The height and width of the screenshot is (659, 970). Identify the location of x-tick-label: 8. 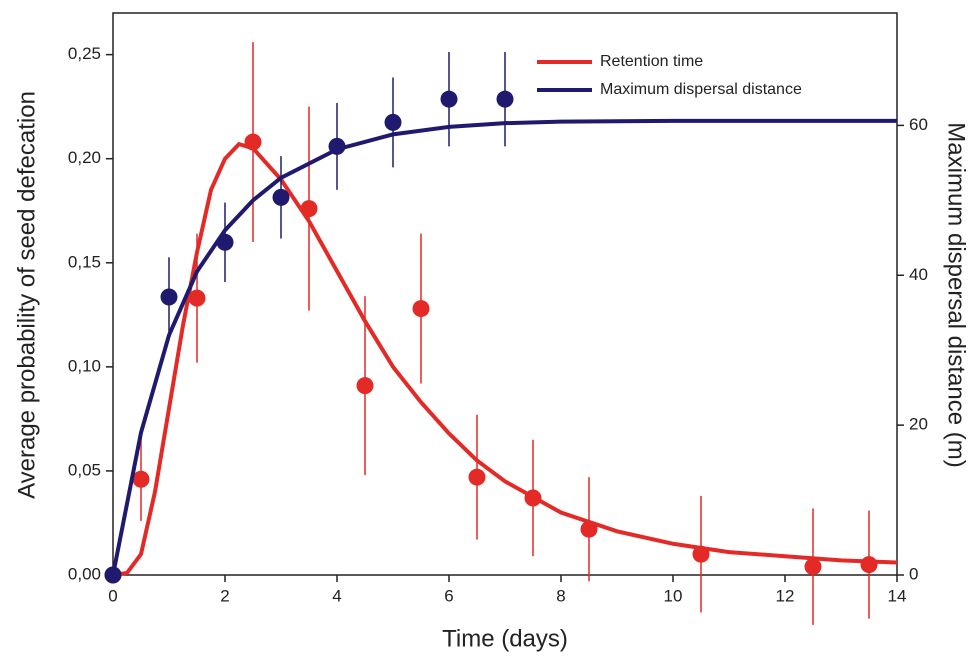
(560, 595).